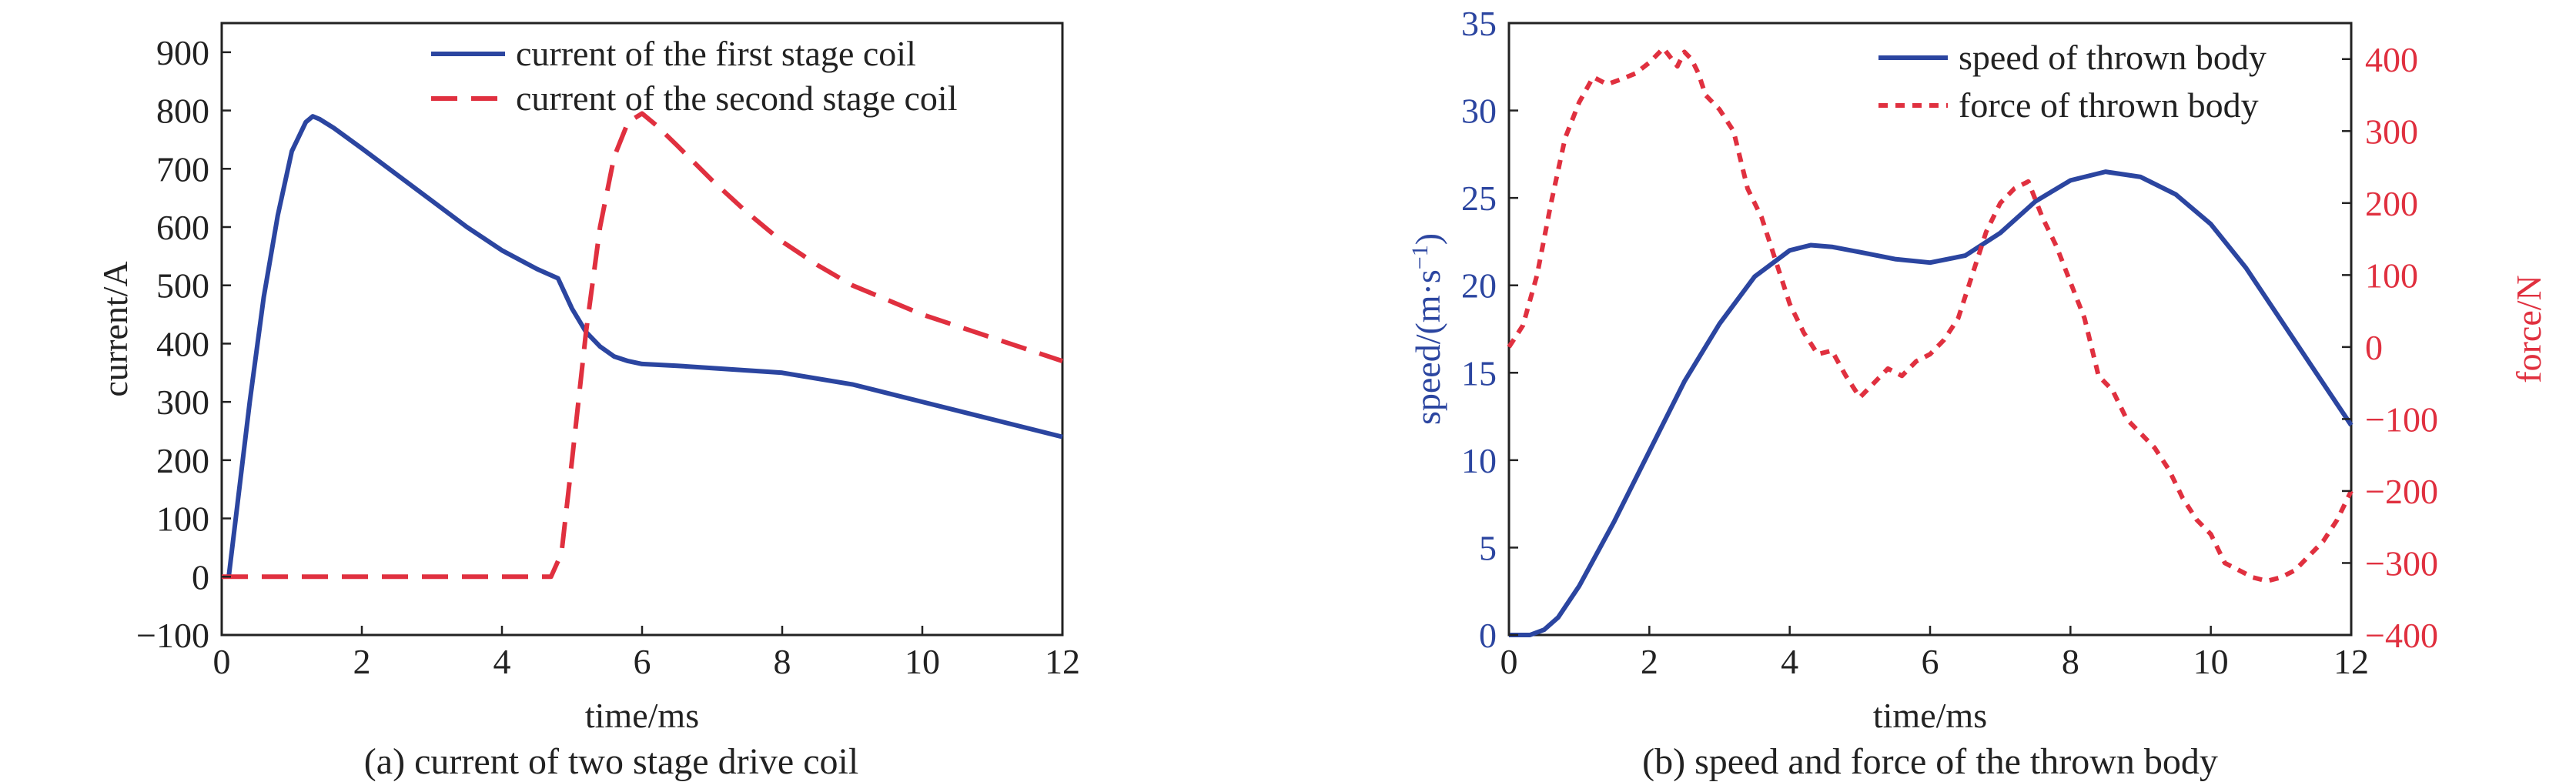 This screenshot has width=2576, height=782. What do you see at coordinates (182, 227) in the screenshot?
I see `y-tick-label: 600` at bounding box center [182, 227].